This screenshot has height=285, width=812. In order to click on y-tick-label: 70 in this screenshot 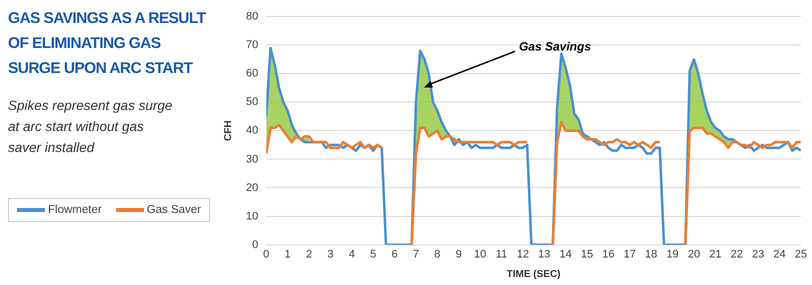, I will do `click(252, 45)`.